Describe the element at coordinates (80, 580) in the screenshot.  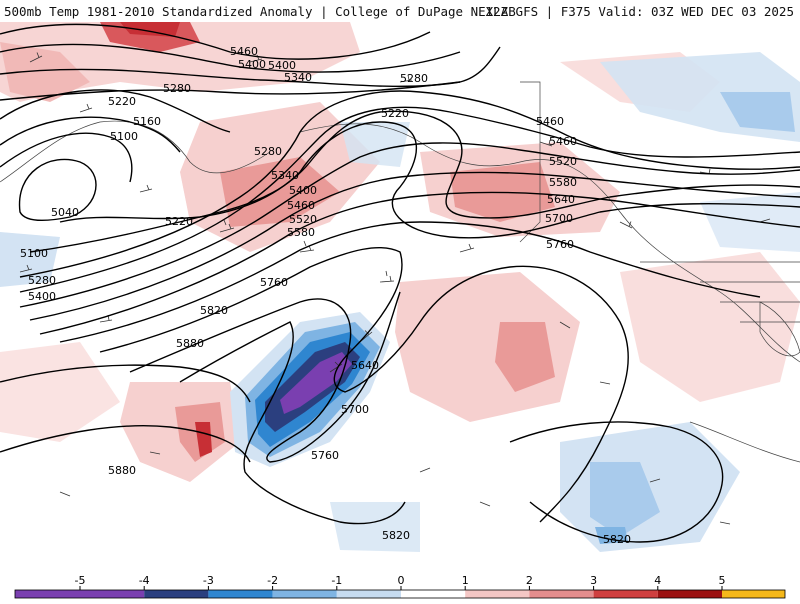
I see `colorbar-tick-label: -5` at that location.